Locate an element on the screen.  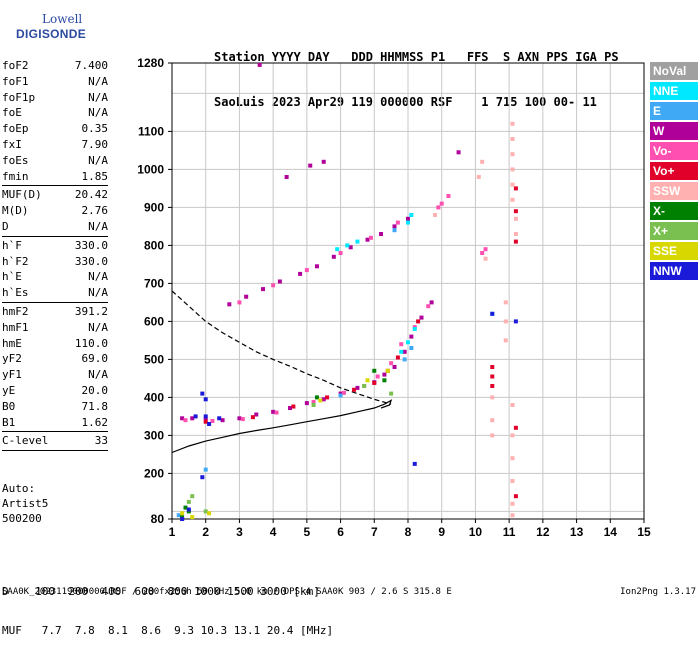
param-name: hmF2 is located at coordinates (15, 311).